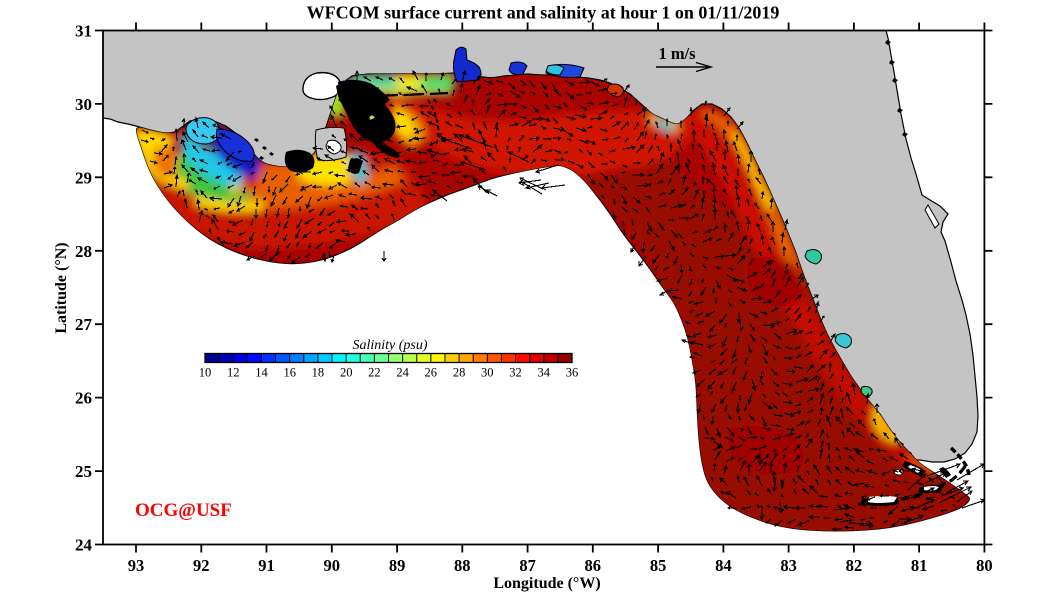 This screenshot has height=605, width=1037. What do you see at coordinates (183, 510) in the screenshot?
I see `svg-text: OCG@USF` at bounding box center [183, 510].